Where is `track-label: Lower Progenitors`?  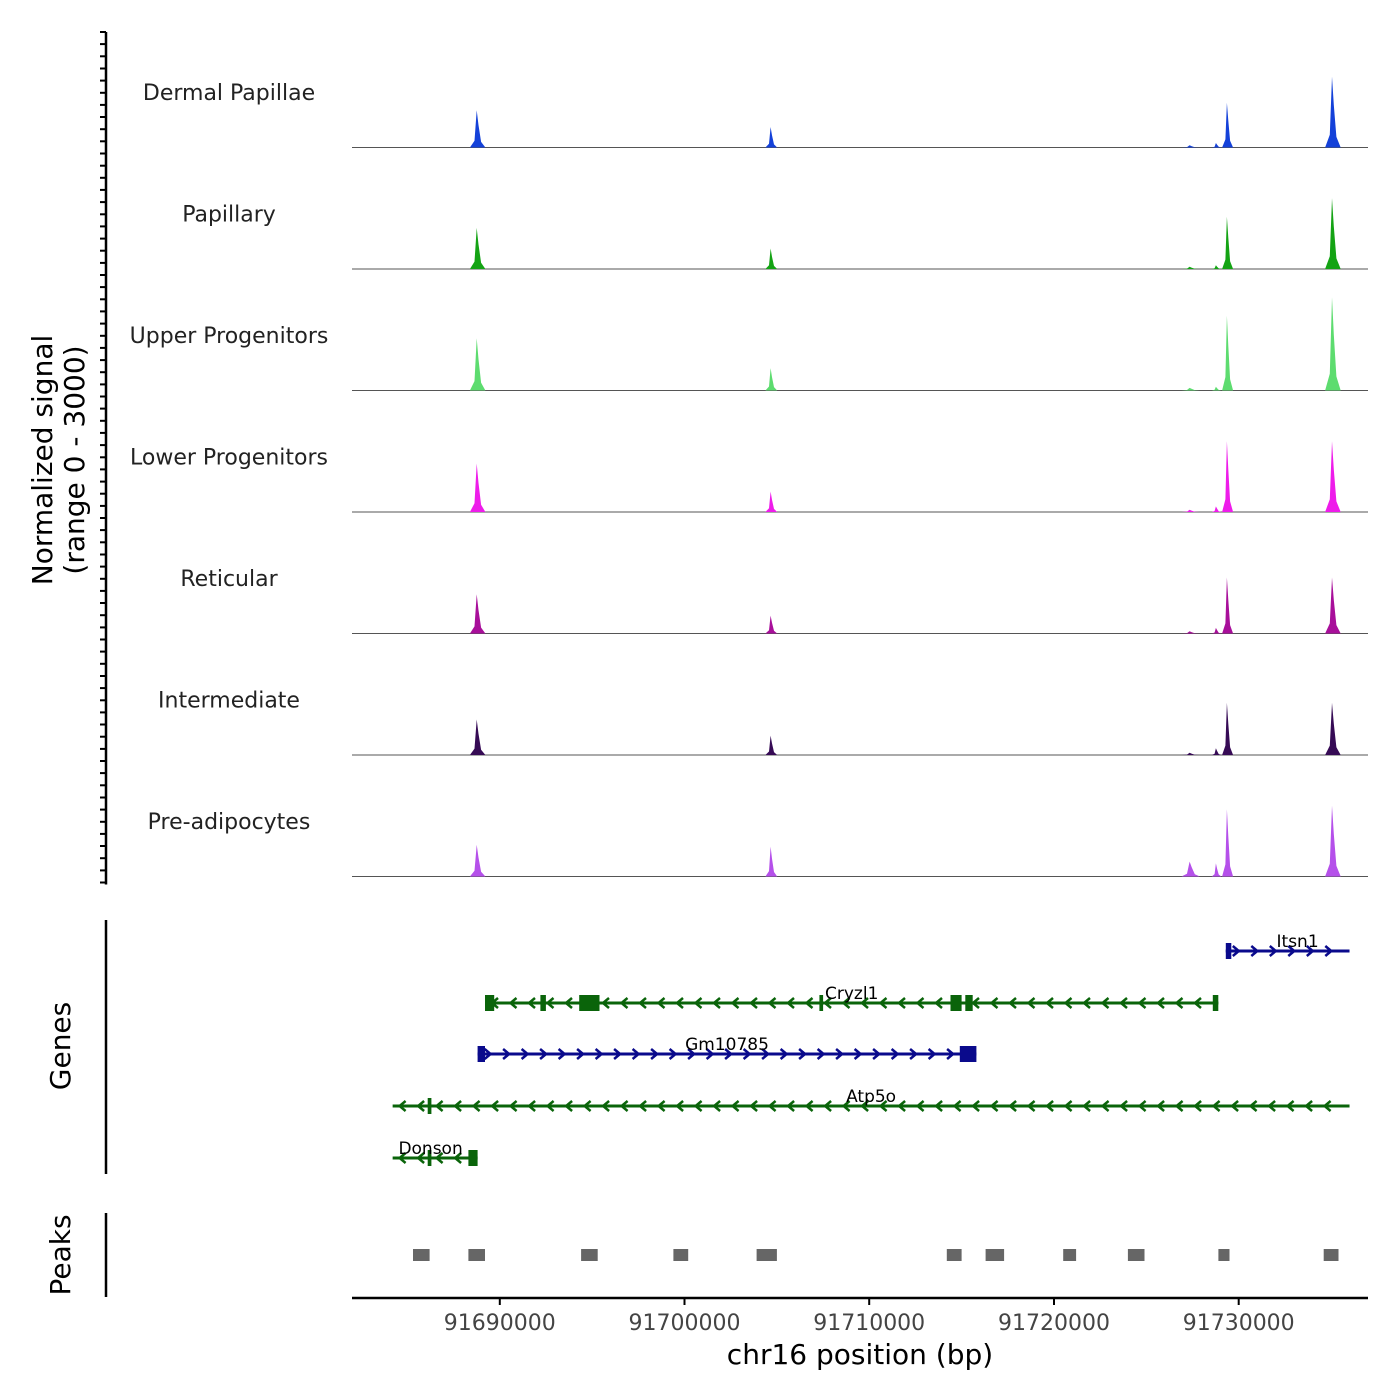
track-label: Lower Progenitors is located at coordinates (229, 458).